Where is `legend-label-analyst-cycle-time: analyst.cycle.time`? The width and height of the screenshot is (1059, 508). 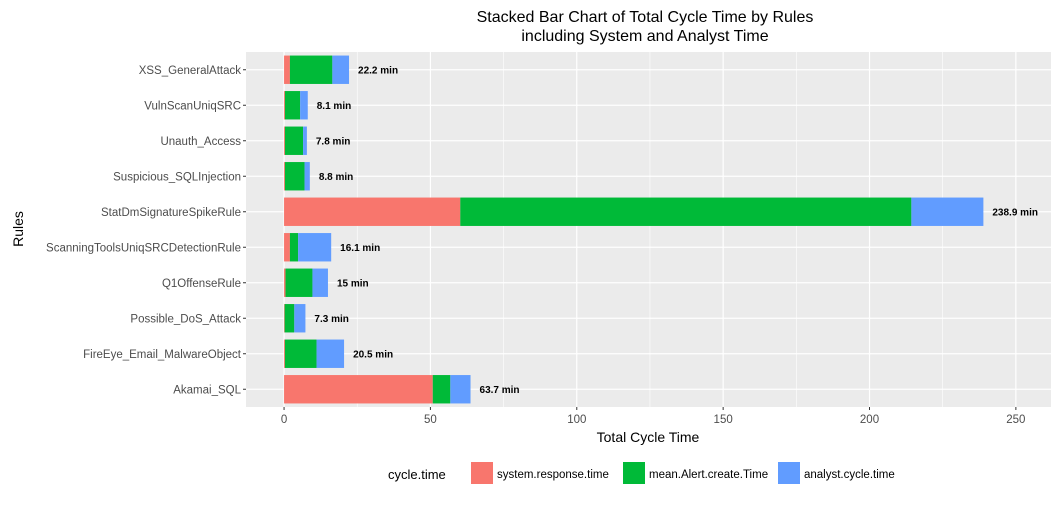 legend-label-analyst-cycle-time: analyst.cycle.time is located at coordinates (849, 475).